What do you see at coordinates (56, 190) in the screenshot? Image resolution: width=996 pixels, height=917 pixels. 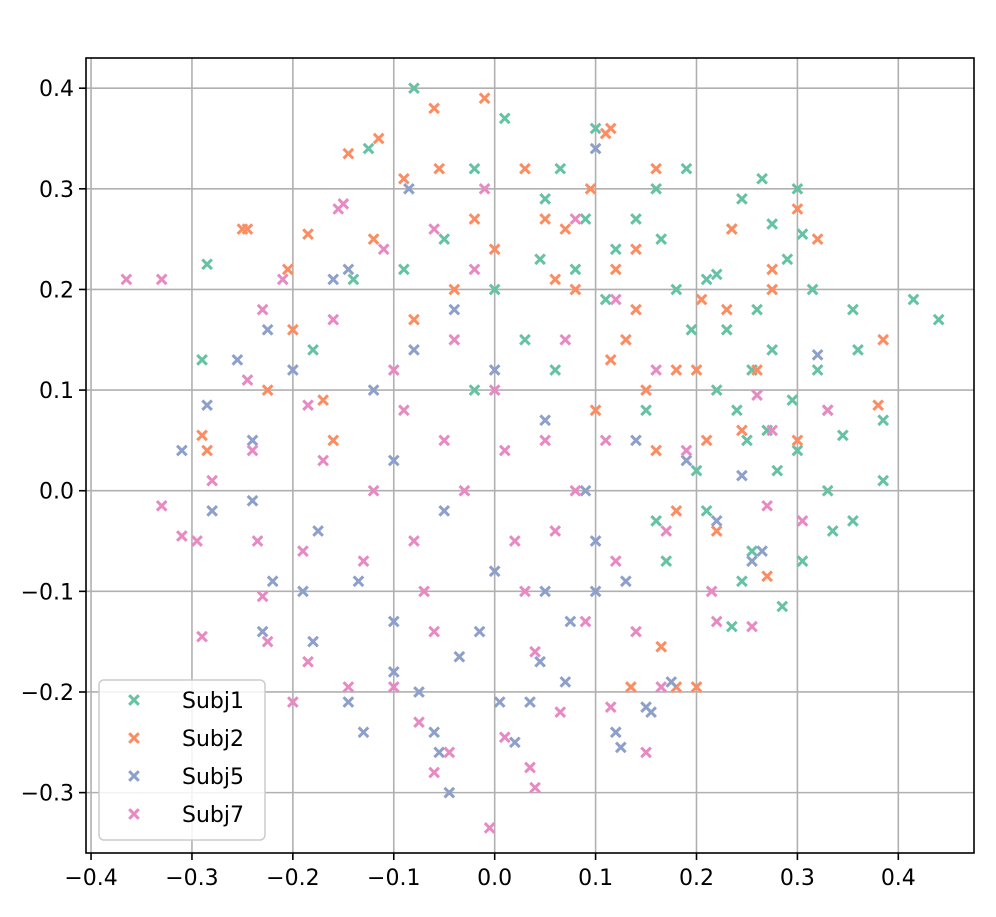 I see `y-tick-label: 0.3` at bounding box center [56, 190].